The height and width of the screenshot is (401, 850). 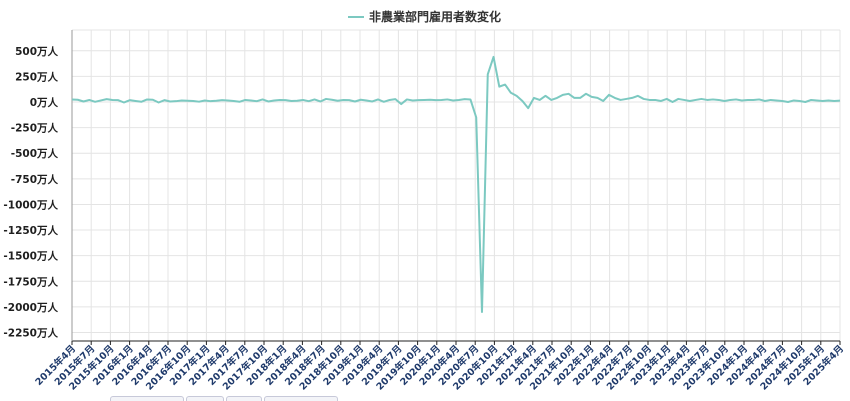 What do you see at coordinates (30, 332) in the screenshot?
I see `y-tick-label: -2250万人` at bounding box center [30, 332].